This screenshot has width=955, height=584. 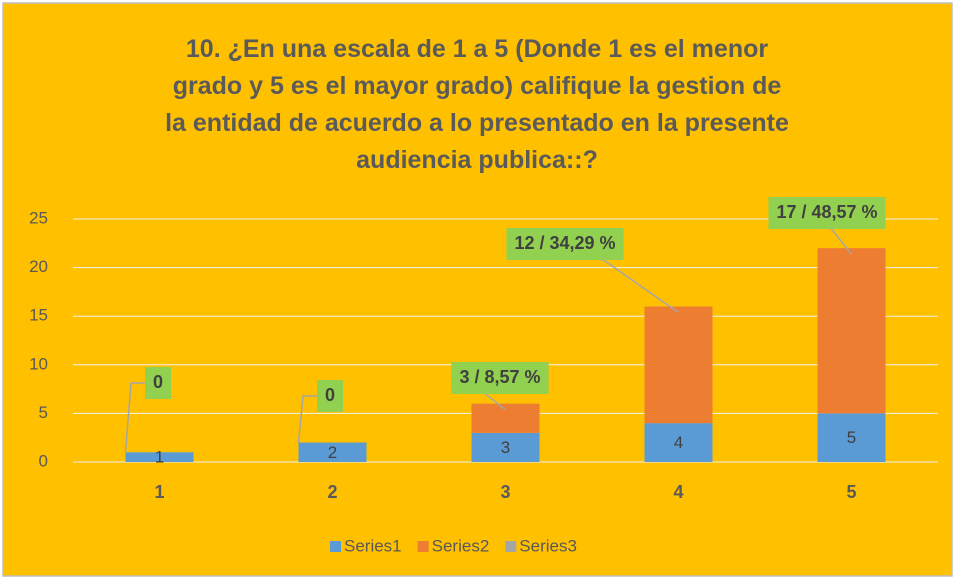 I want to click on x-tick-label: 1, so click(x=159, y=492).